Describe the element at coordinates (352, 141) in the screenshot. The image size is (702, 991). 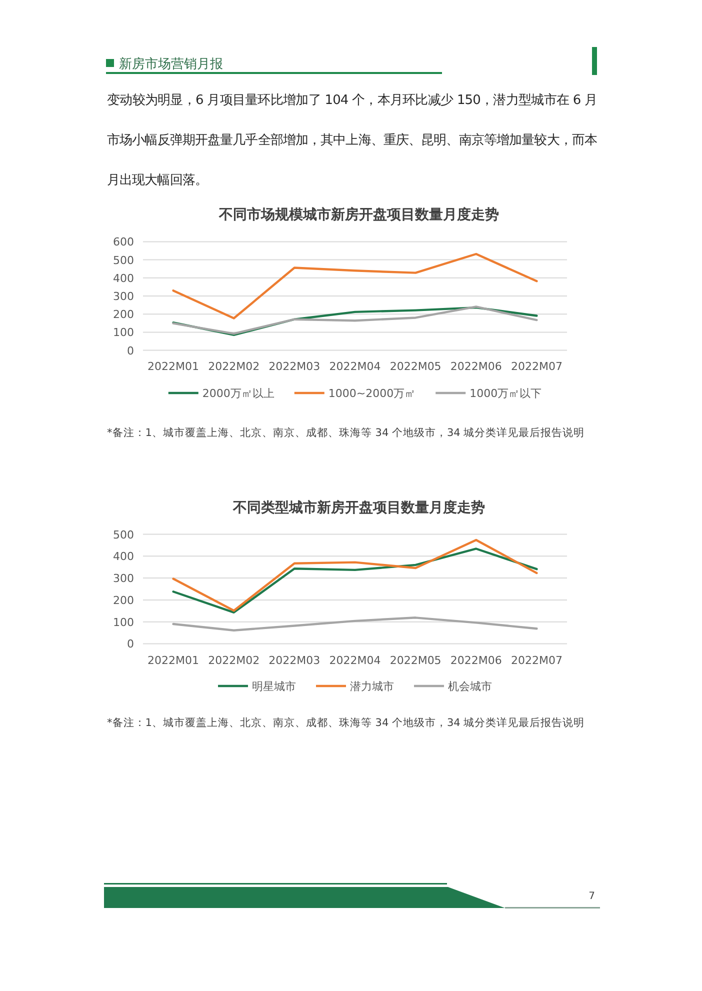
I see `annotation: 变动较为明显，6 月项目量环比增加了 104 个，本月环比减少 150，潜力型城市在 6 月市场小幅反弹期开盘量几乎全部增加，其中上海、重庆、昆明、南京等增加量较大，而本月出现大幅回落。` at that location.